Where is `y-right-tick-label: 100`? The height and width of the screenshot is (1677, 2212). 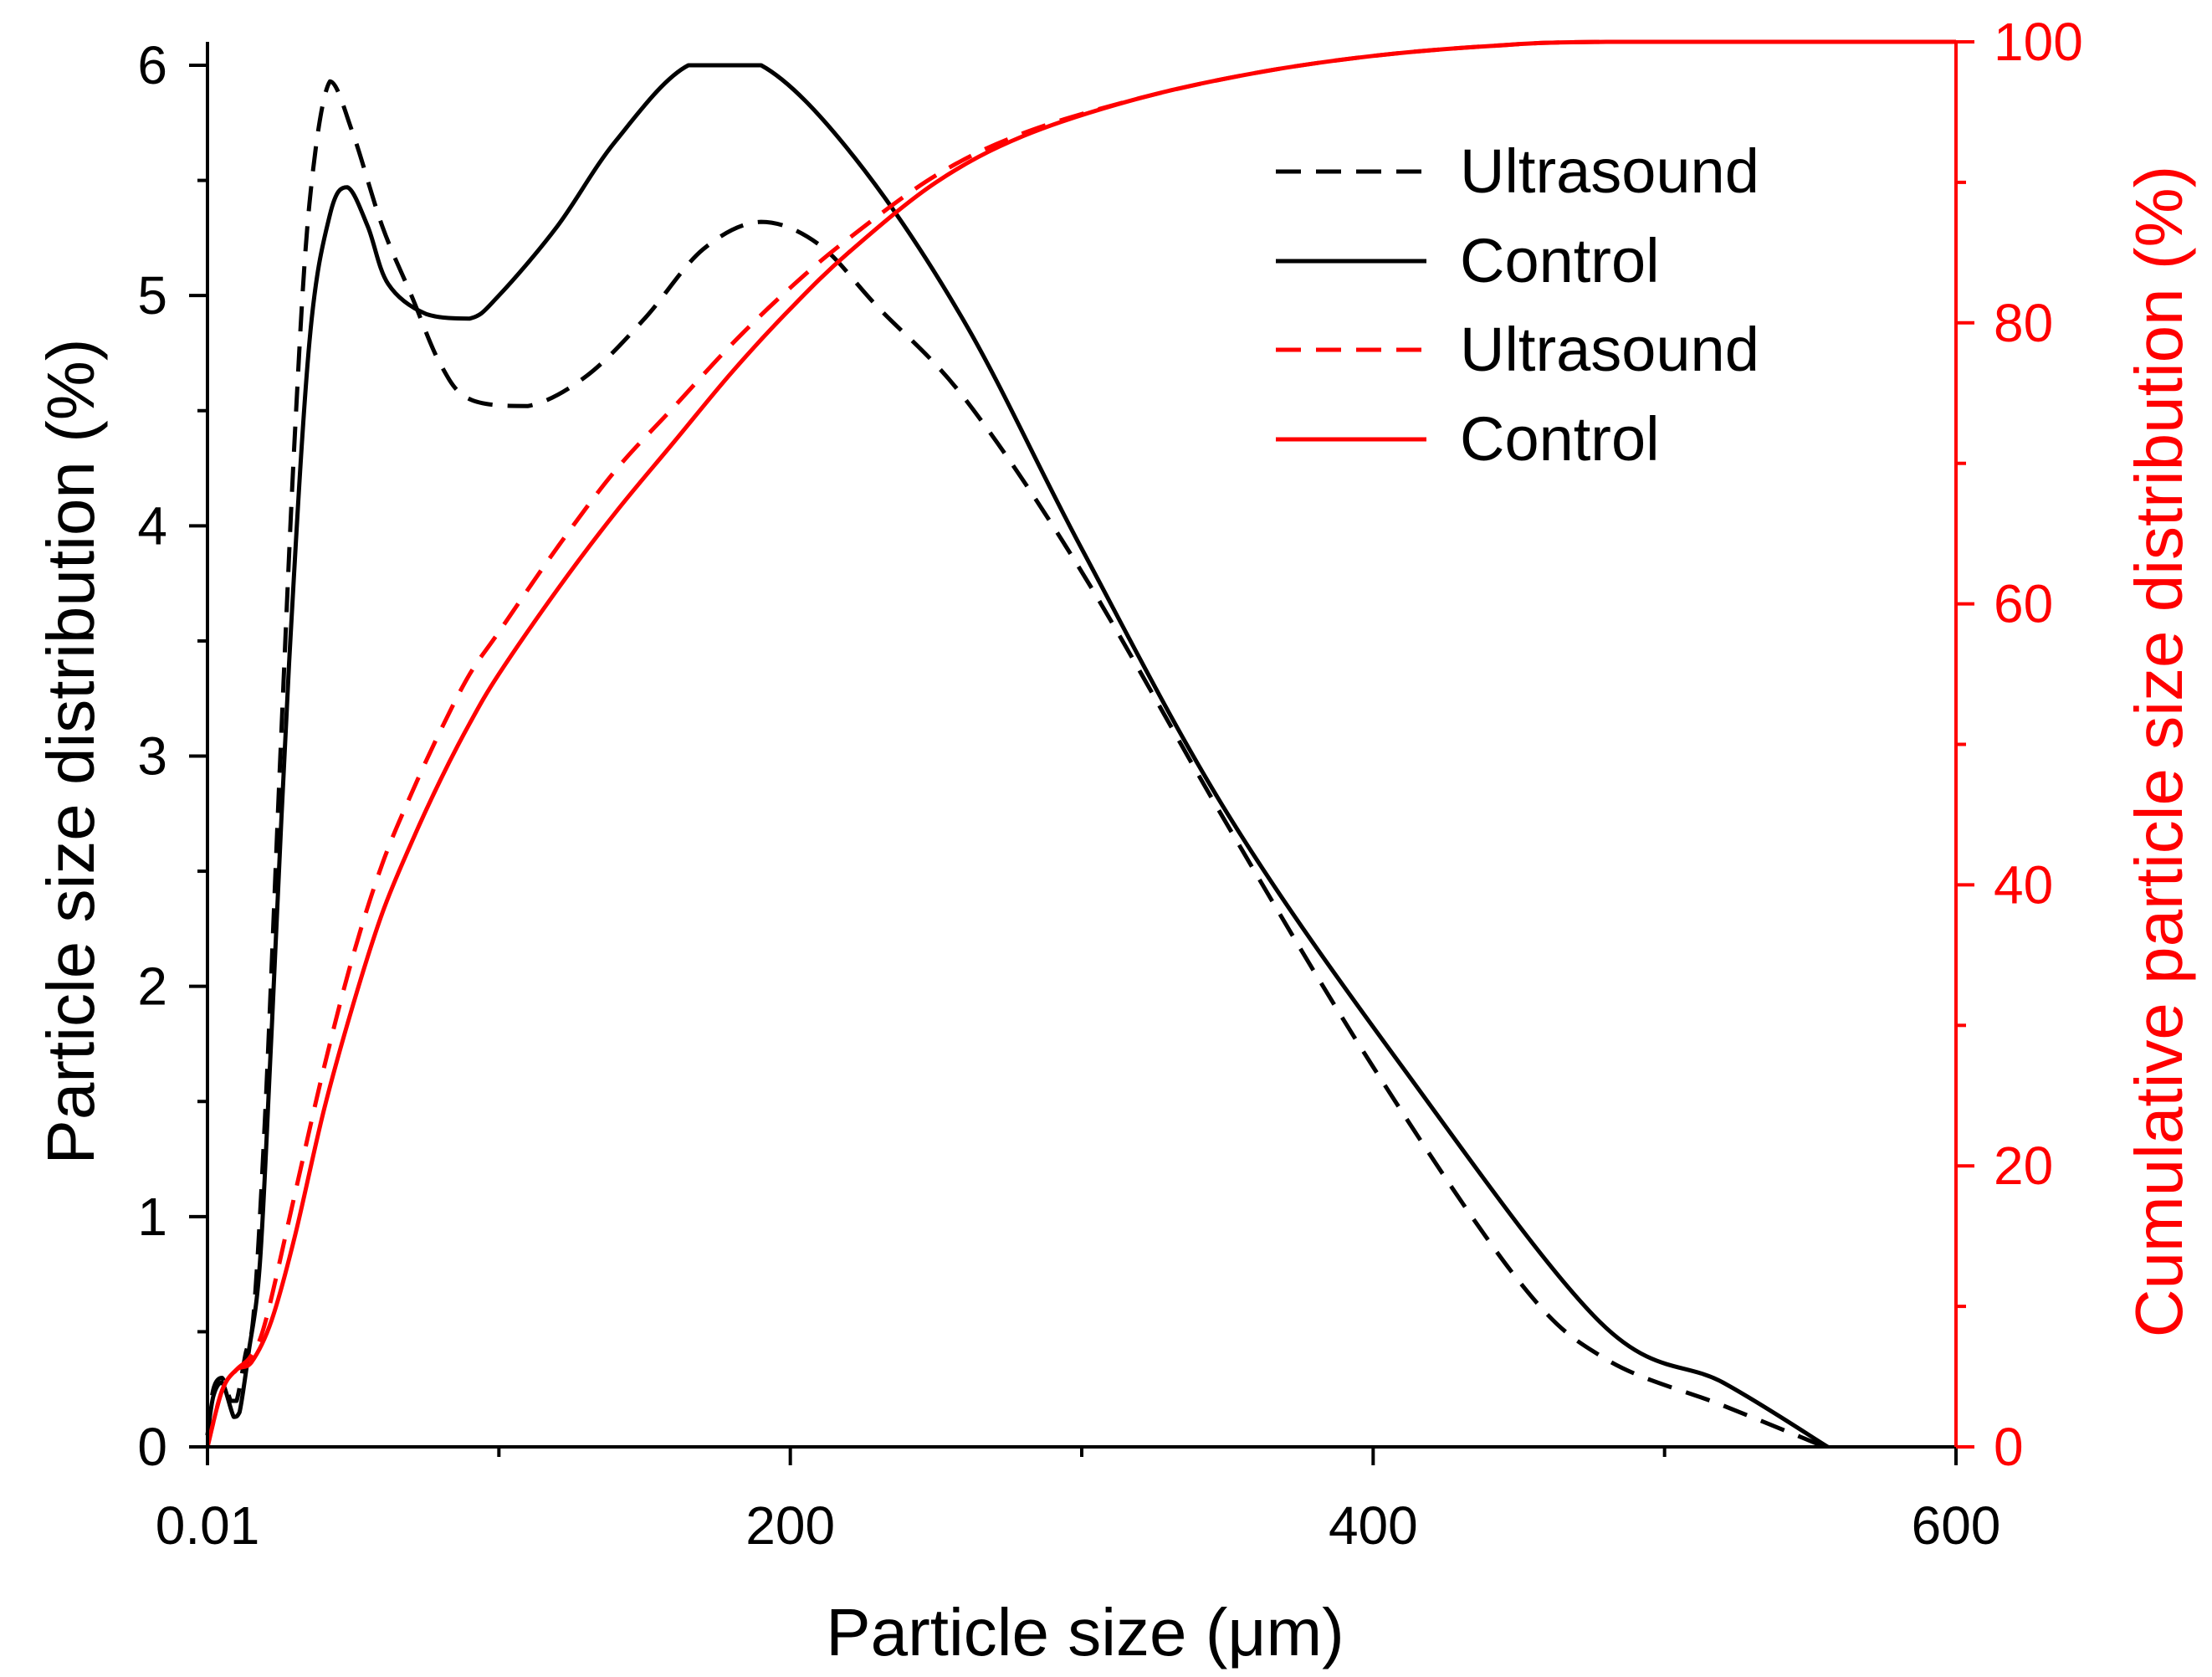 y-right-tick-label: 100 is located at coordinates (2038, 42).